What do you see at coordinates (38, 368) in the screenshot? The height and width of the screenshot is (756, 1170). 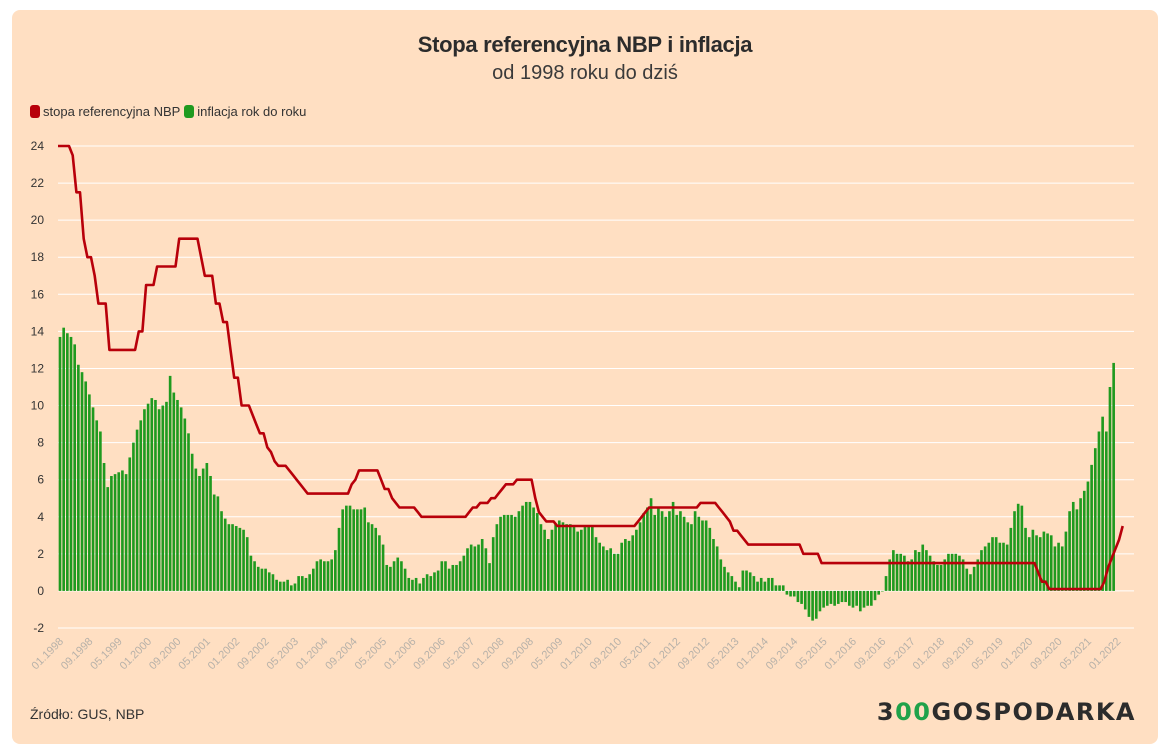 I see `y-tick-label: 12` at bounding box center [38, 368].